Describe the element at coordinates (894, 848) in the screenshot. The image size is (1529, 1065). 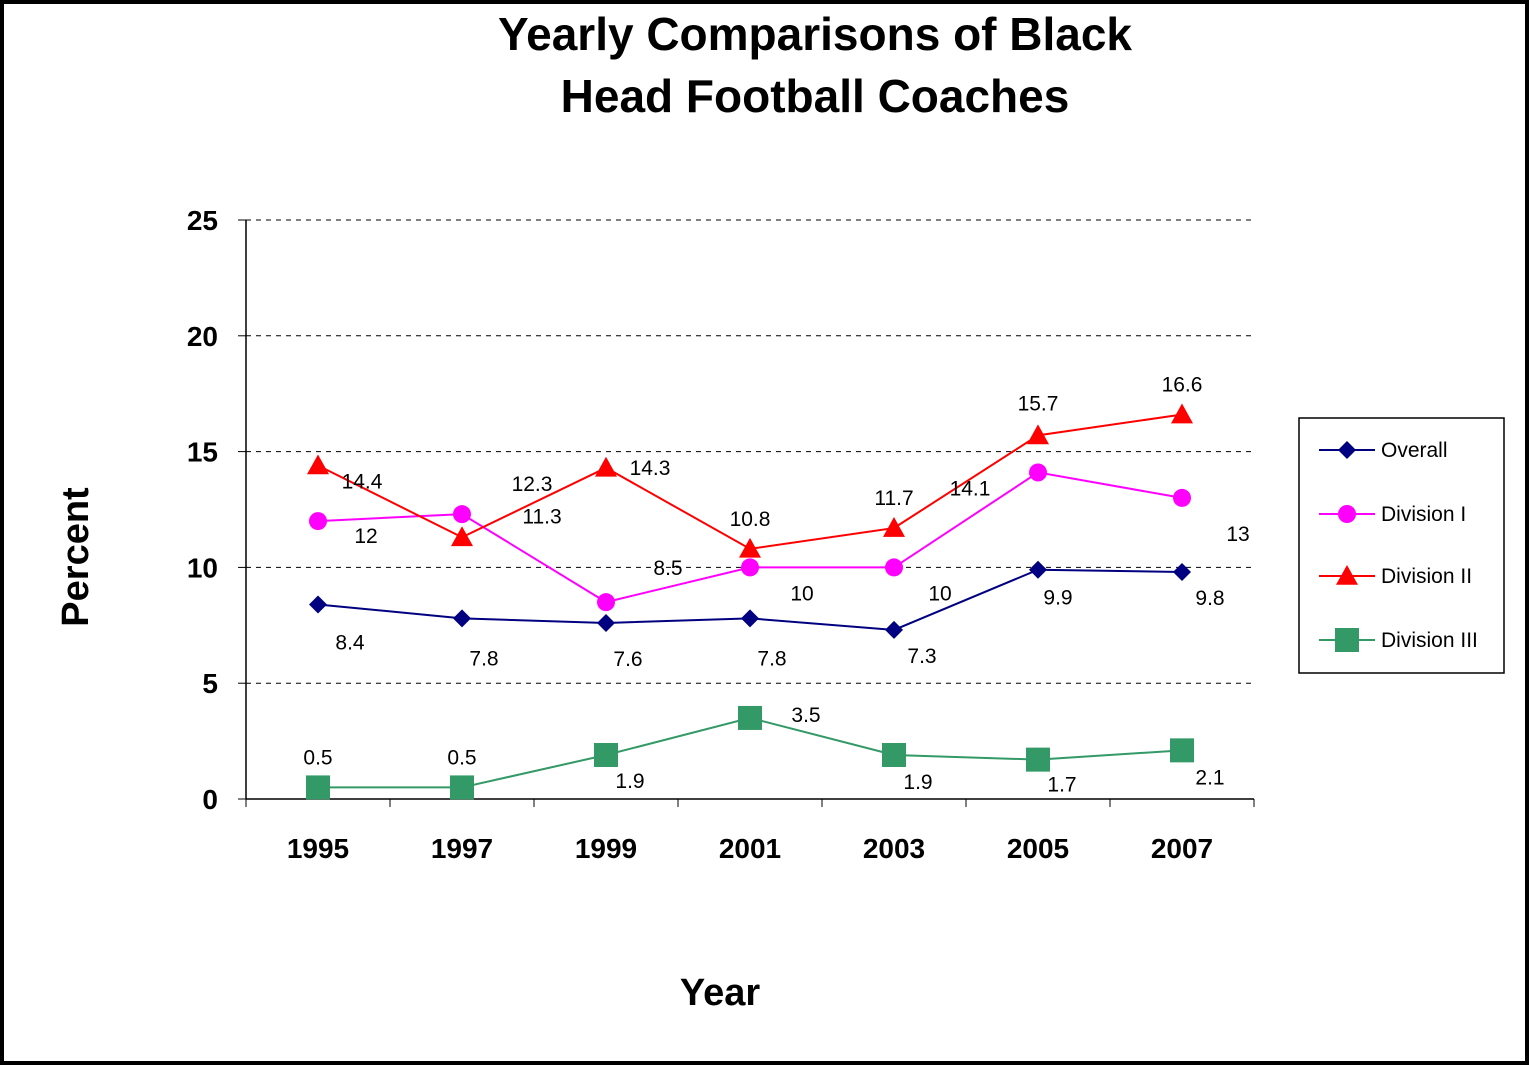
I see `x-tick-label: 2003` at that location.